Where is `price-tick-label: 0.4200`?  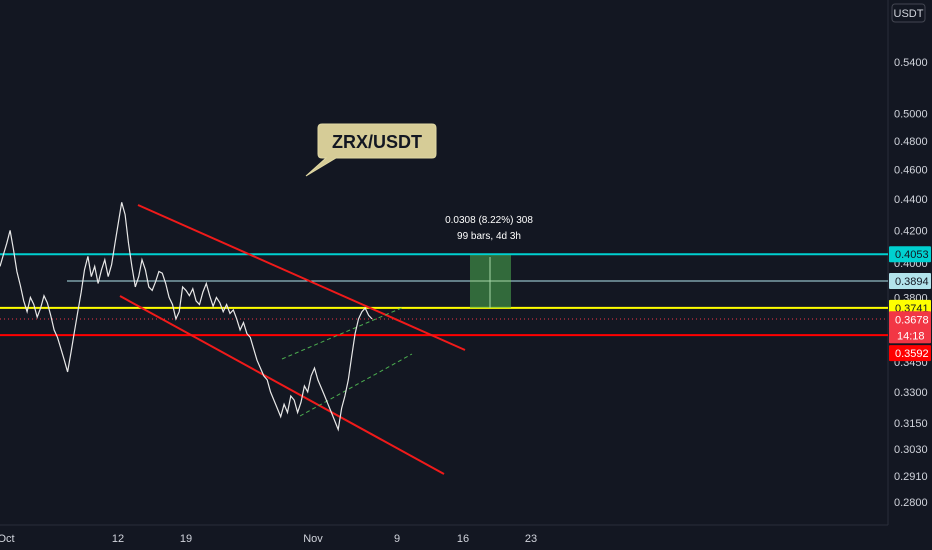
price-tick-label: 0.4200 is located at coordinates (911, 231).